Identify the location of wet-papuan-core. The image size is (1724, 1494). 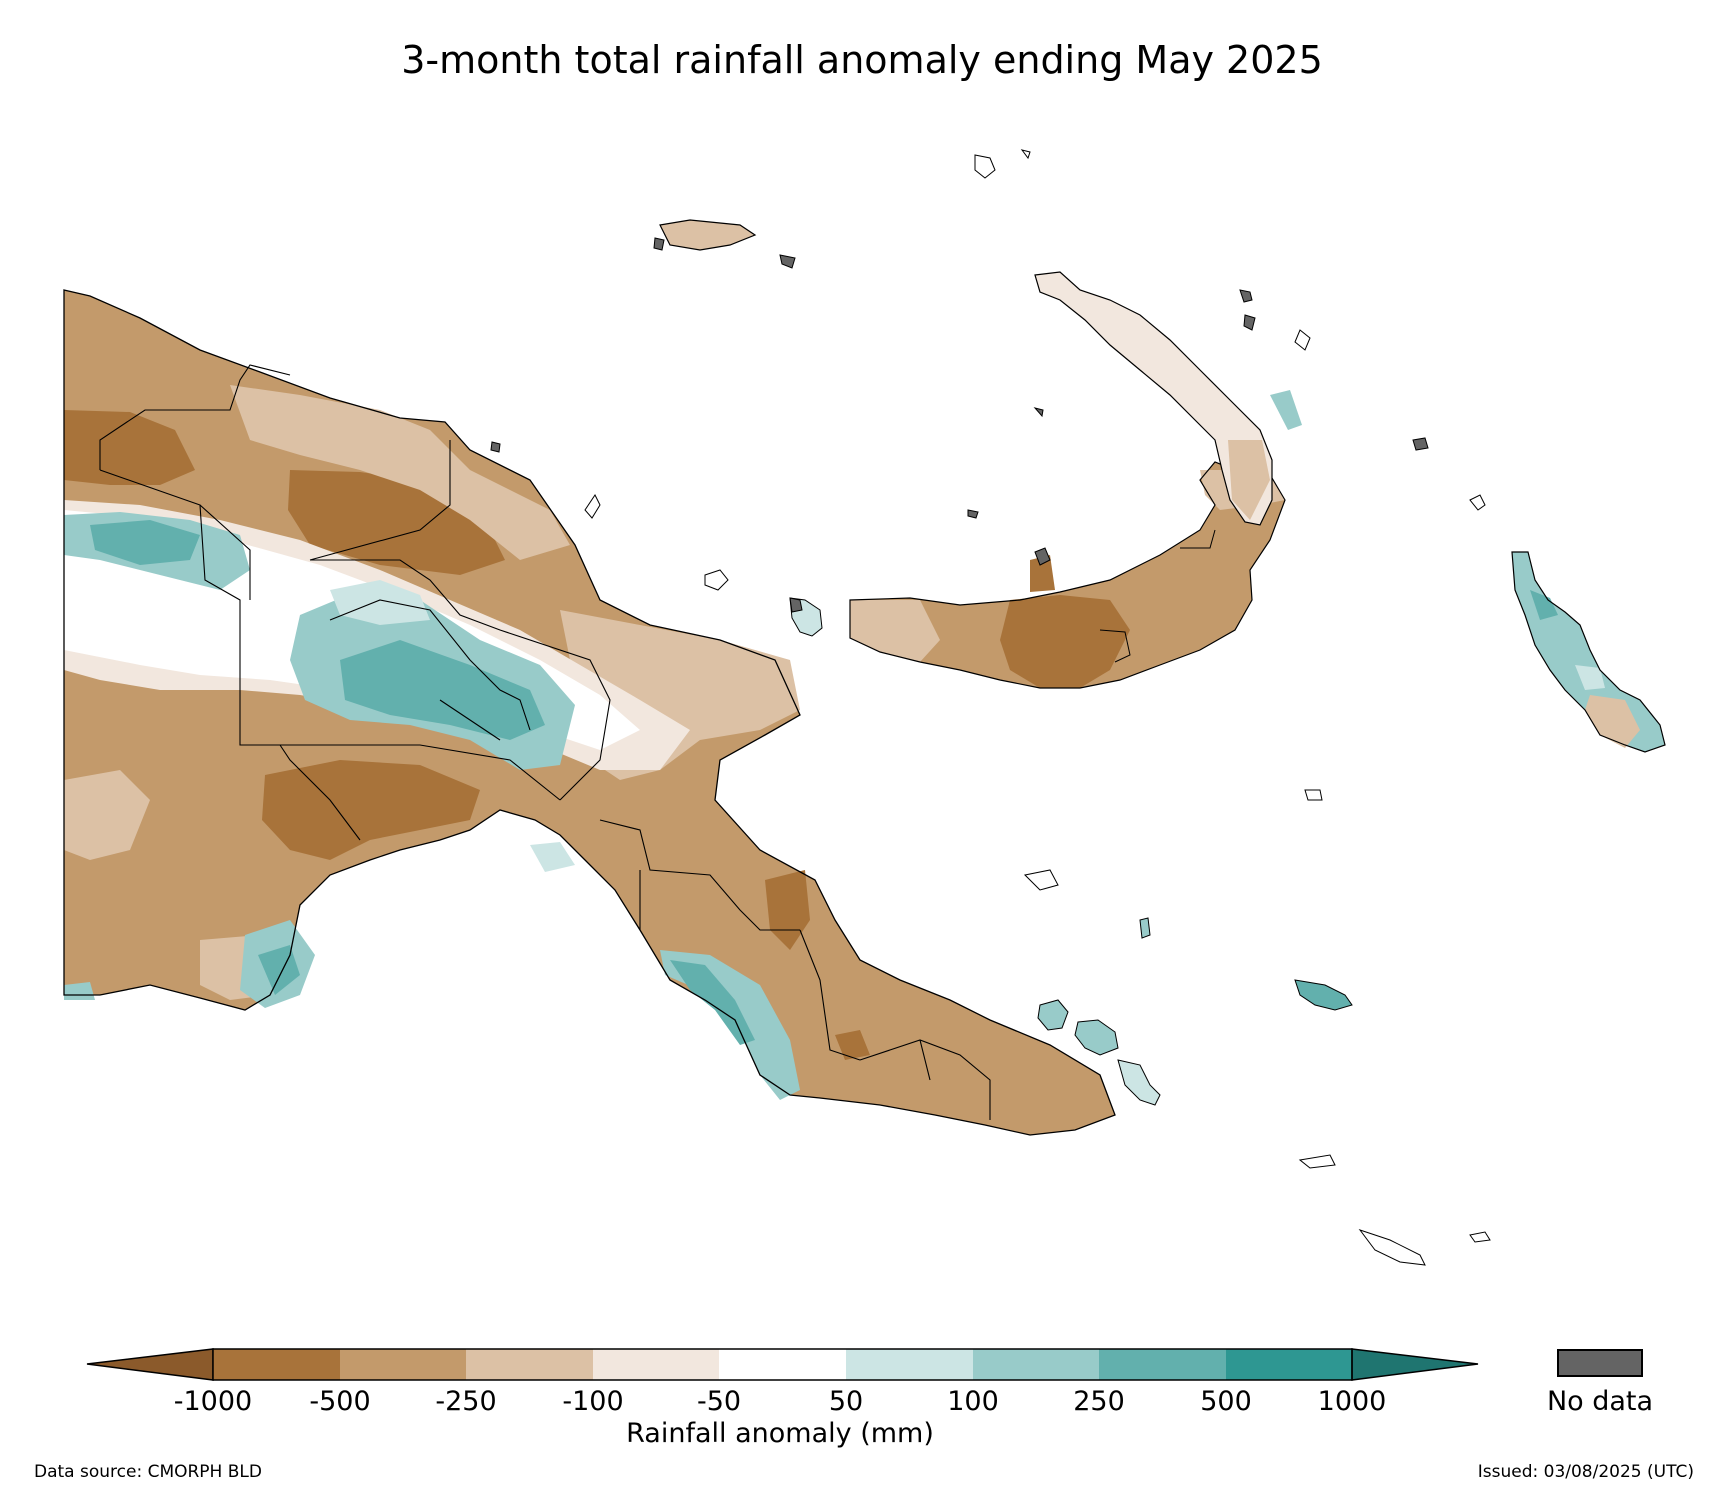
(712, 1002).